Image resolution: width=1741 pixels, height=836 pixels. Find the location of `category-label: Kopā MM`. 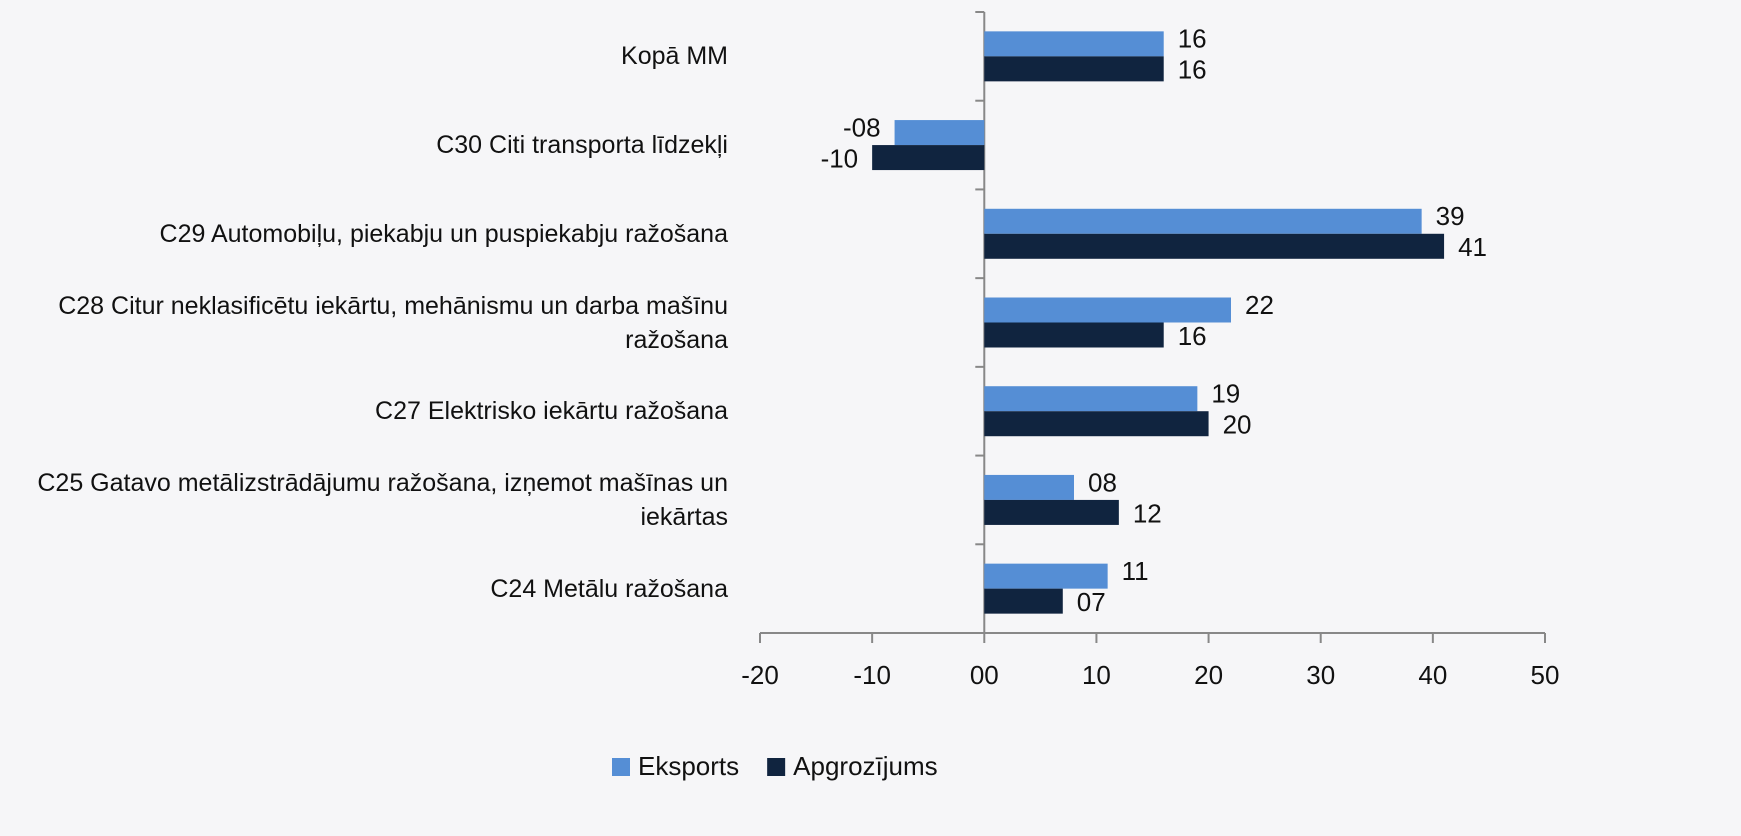

category-label: Kopā MM is located at coordinates (674, 56).